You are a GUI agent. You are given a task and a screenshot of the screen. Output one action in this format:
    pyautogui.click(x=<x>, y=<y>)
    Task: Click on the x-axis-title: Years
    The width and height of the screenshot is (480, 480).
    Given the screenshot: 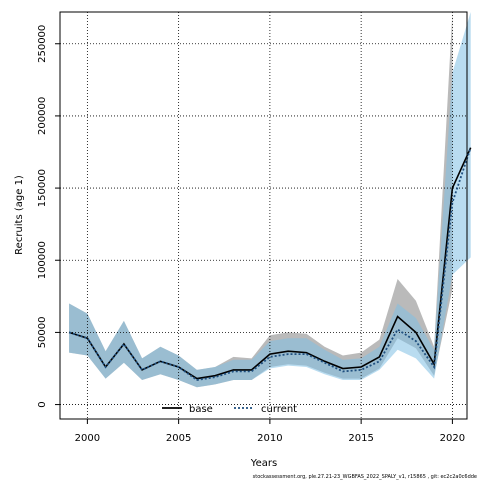 What is the action you would take?
    pyautogui.click(x=263, y=463)
    